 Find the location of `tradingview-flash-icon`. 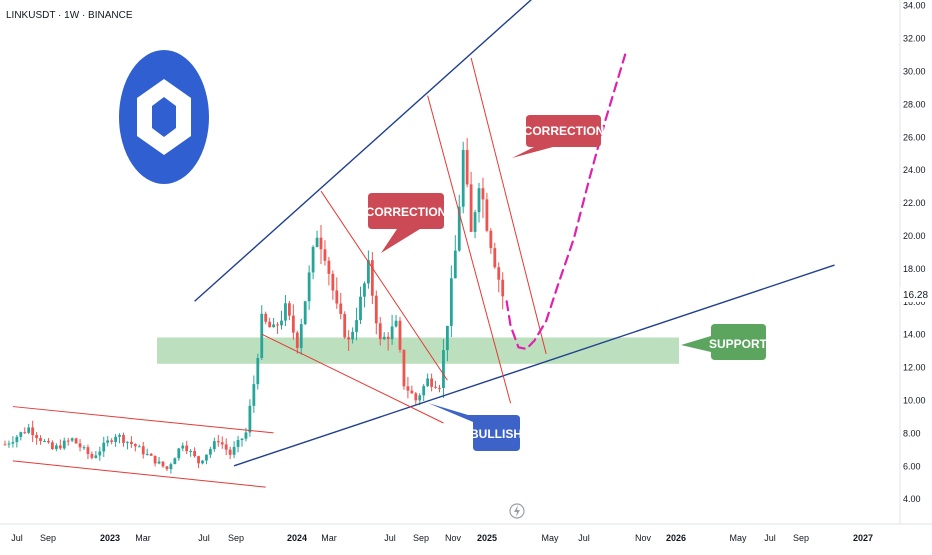

tradingview-flash-icon is located at coordinates (517, 511).